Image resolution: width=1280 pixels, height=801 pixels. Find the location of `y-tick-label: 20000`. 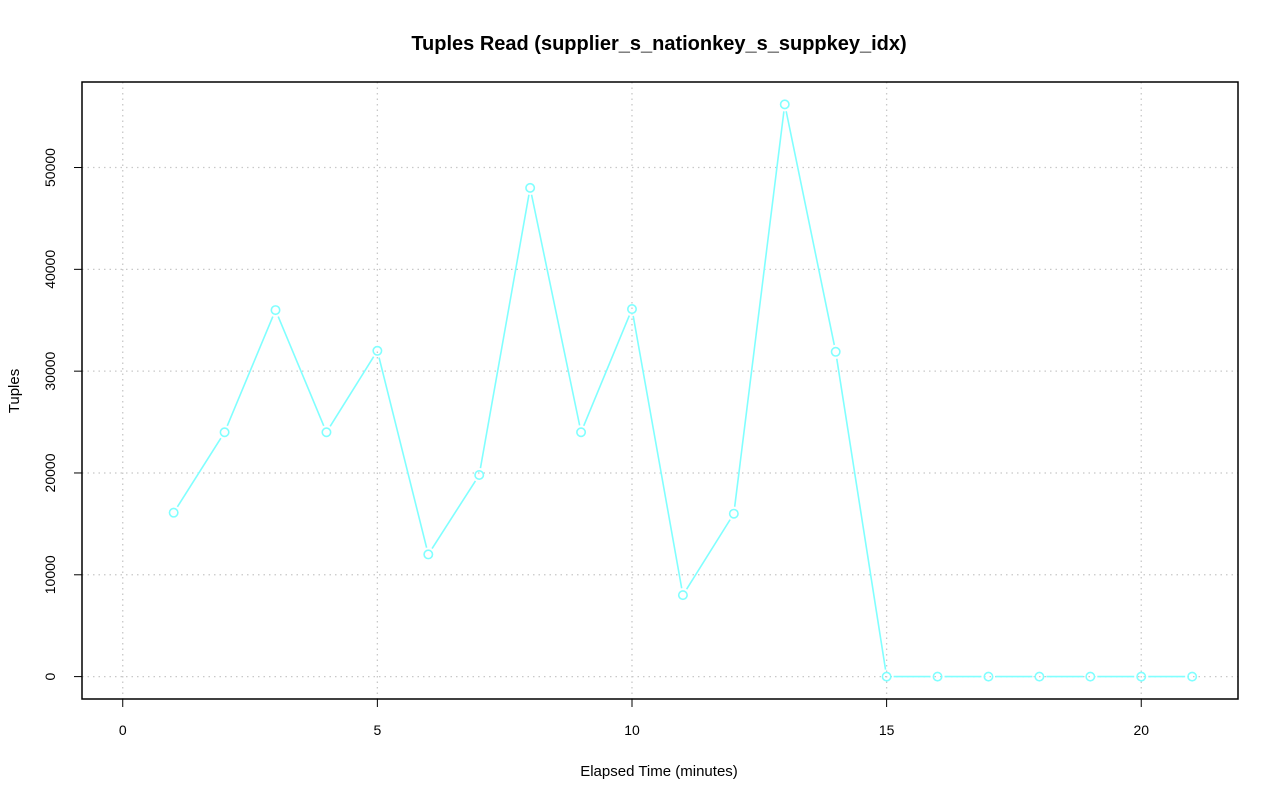

y-tick-label: 20000 is located at coordinates (50, 472).